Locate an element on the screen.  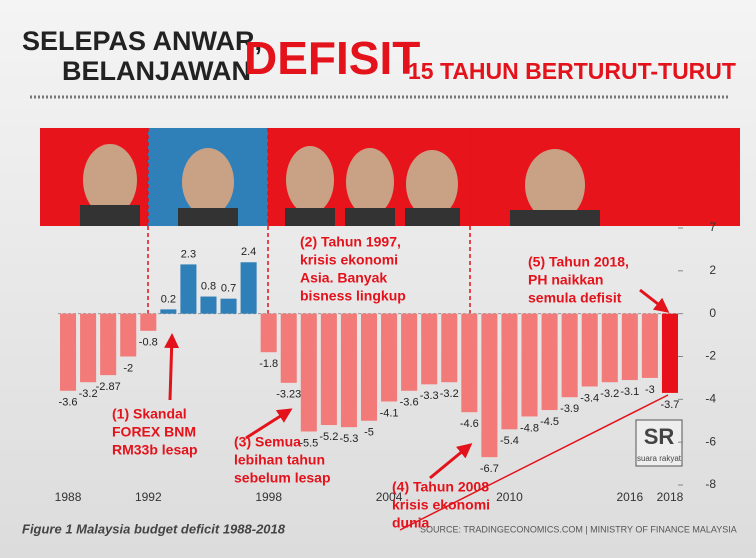
annotation-line: dunia is located at coordinates (411, 523).